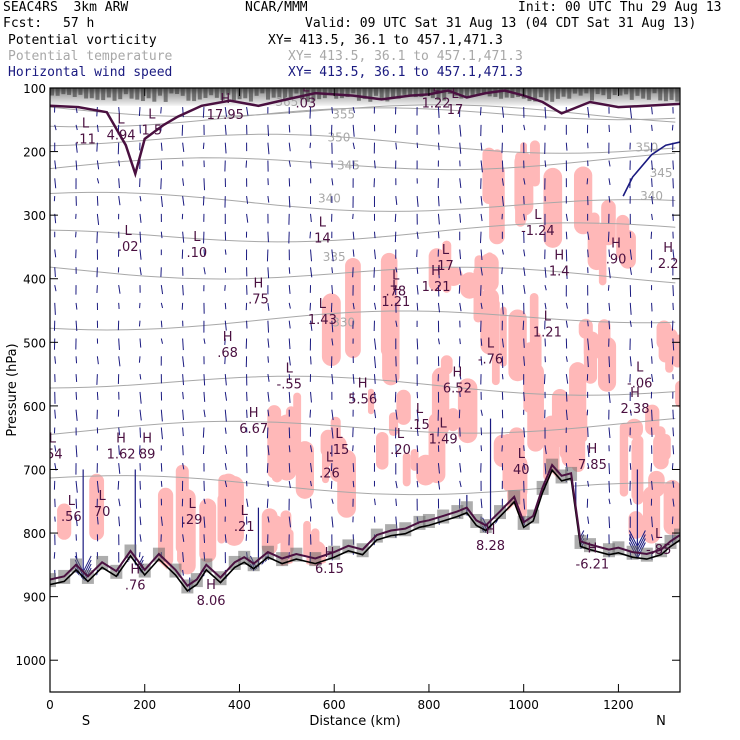  I want to click on extremum-value: -6.21, so click(593, 565).